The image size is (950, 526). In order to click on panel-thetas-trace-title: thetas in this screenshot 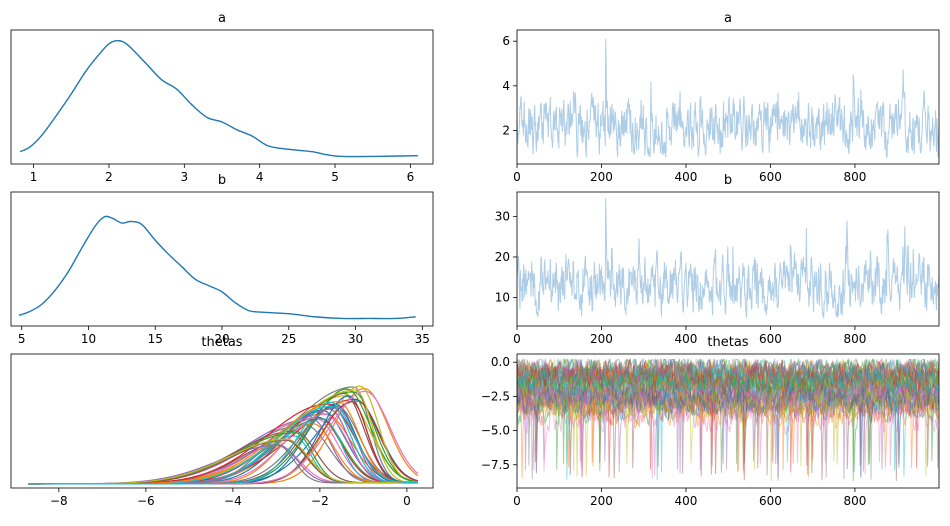, I will do `click(727, 342)`.